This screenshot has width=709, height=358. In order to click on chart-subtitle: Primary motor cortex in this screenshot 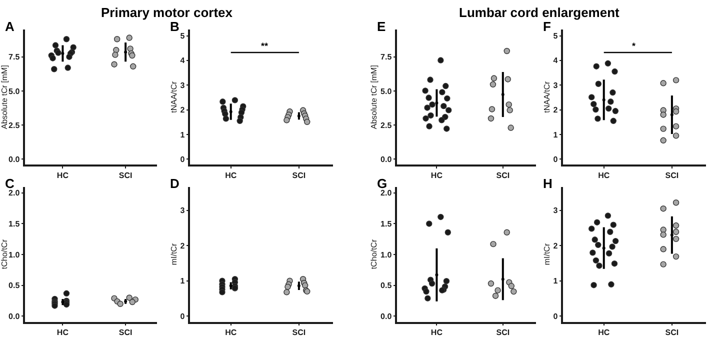, I will do `click(167, 12)`.